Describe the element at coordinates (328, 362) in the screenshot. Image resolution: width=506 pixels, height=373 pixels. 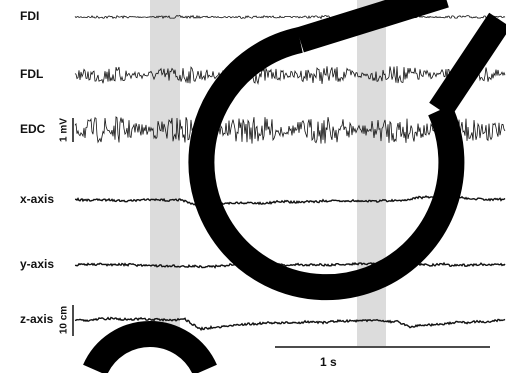
I see `scale-label: 1 s` at that location.